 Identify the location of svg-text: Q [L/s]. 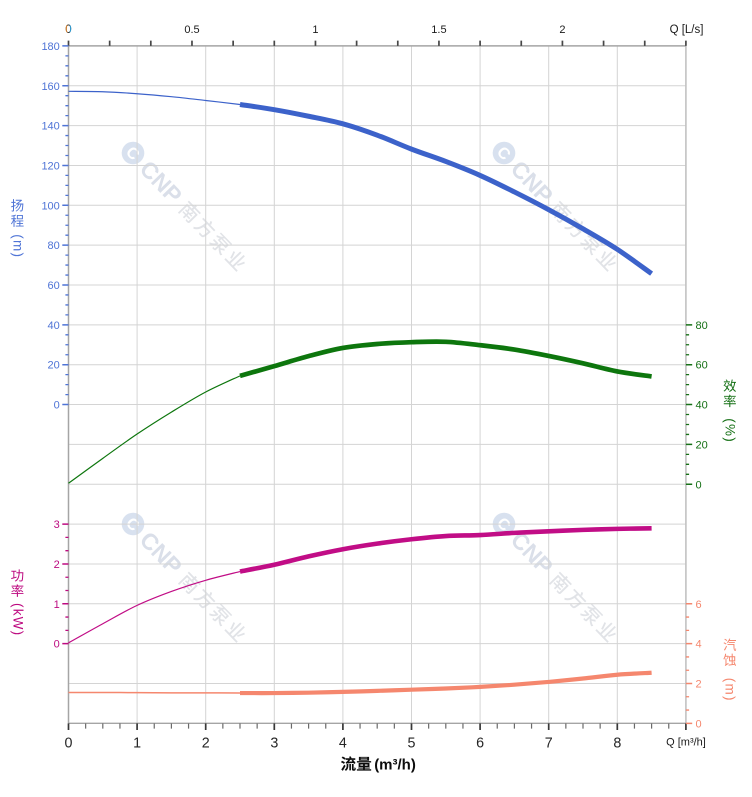
(687, 30).